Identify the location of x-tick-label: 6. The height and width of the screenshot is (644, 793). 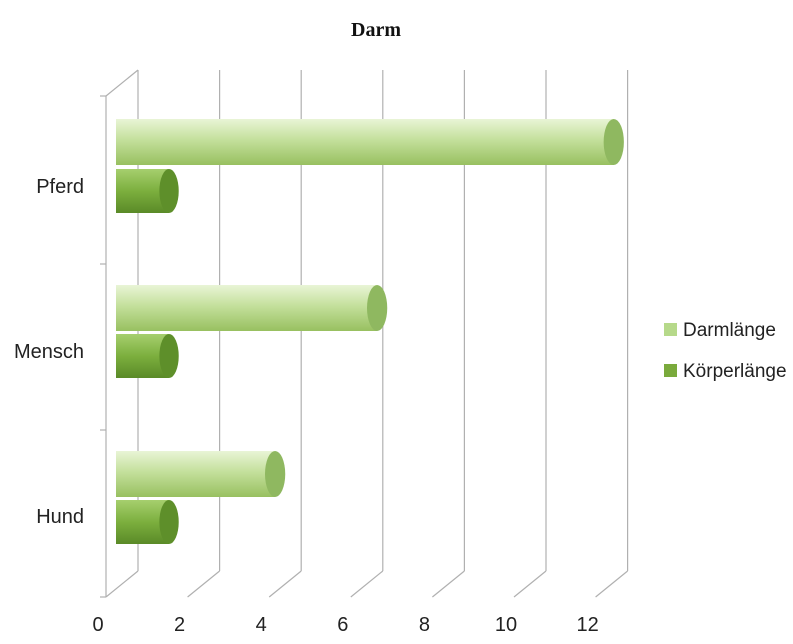
(342, 625).